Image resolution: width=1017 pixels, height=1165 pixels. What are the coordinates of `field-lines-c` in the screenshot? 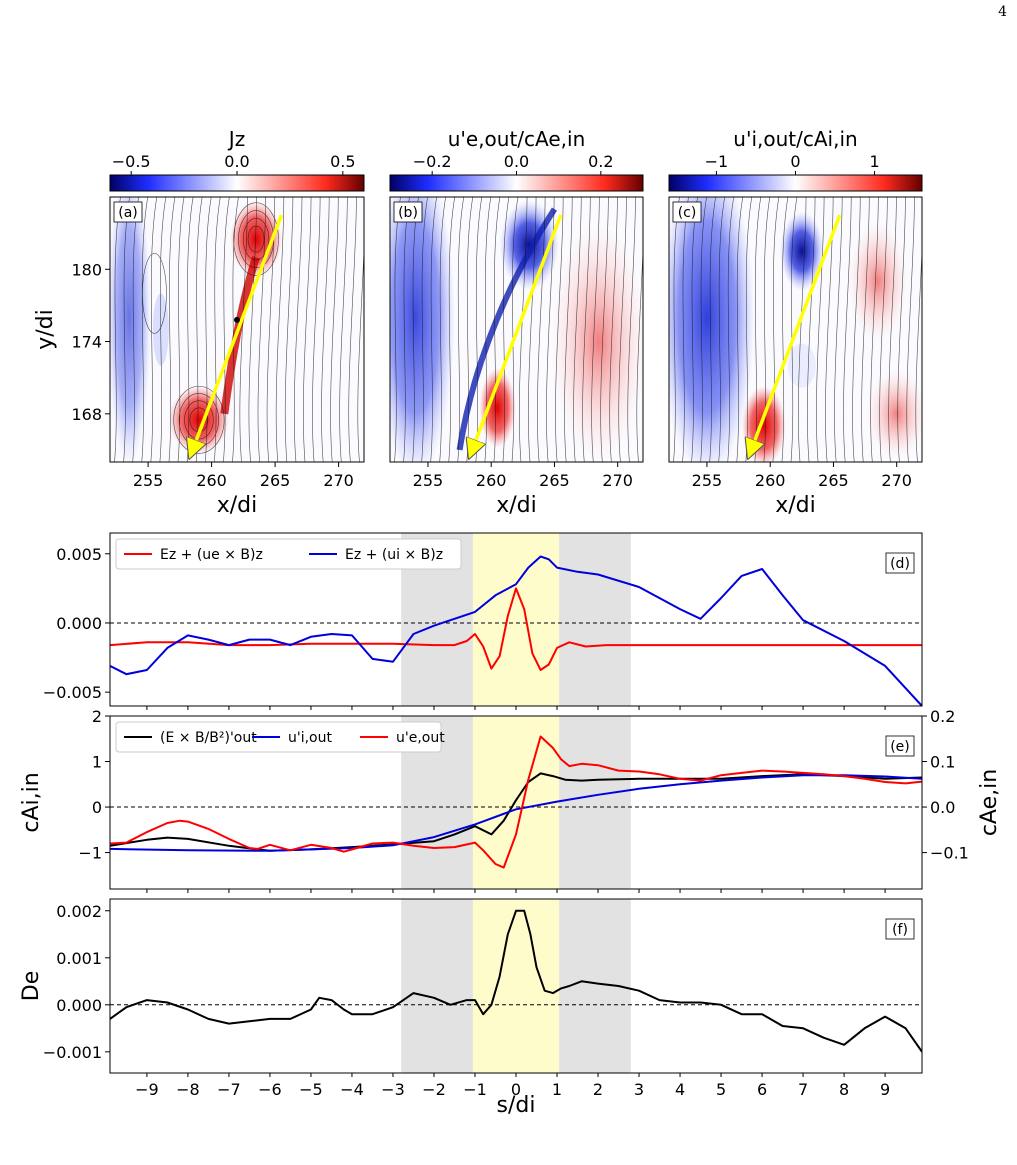 It's located at (797, 329).